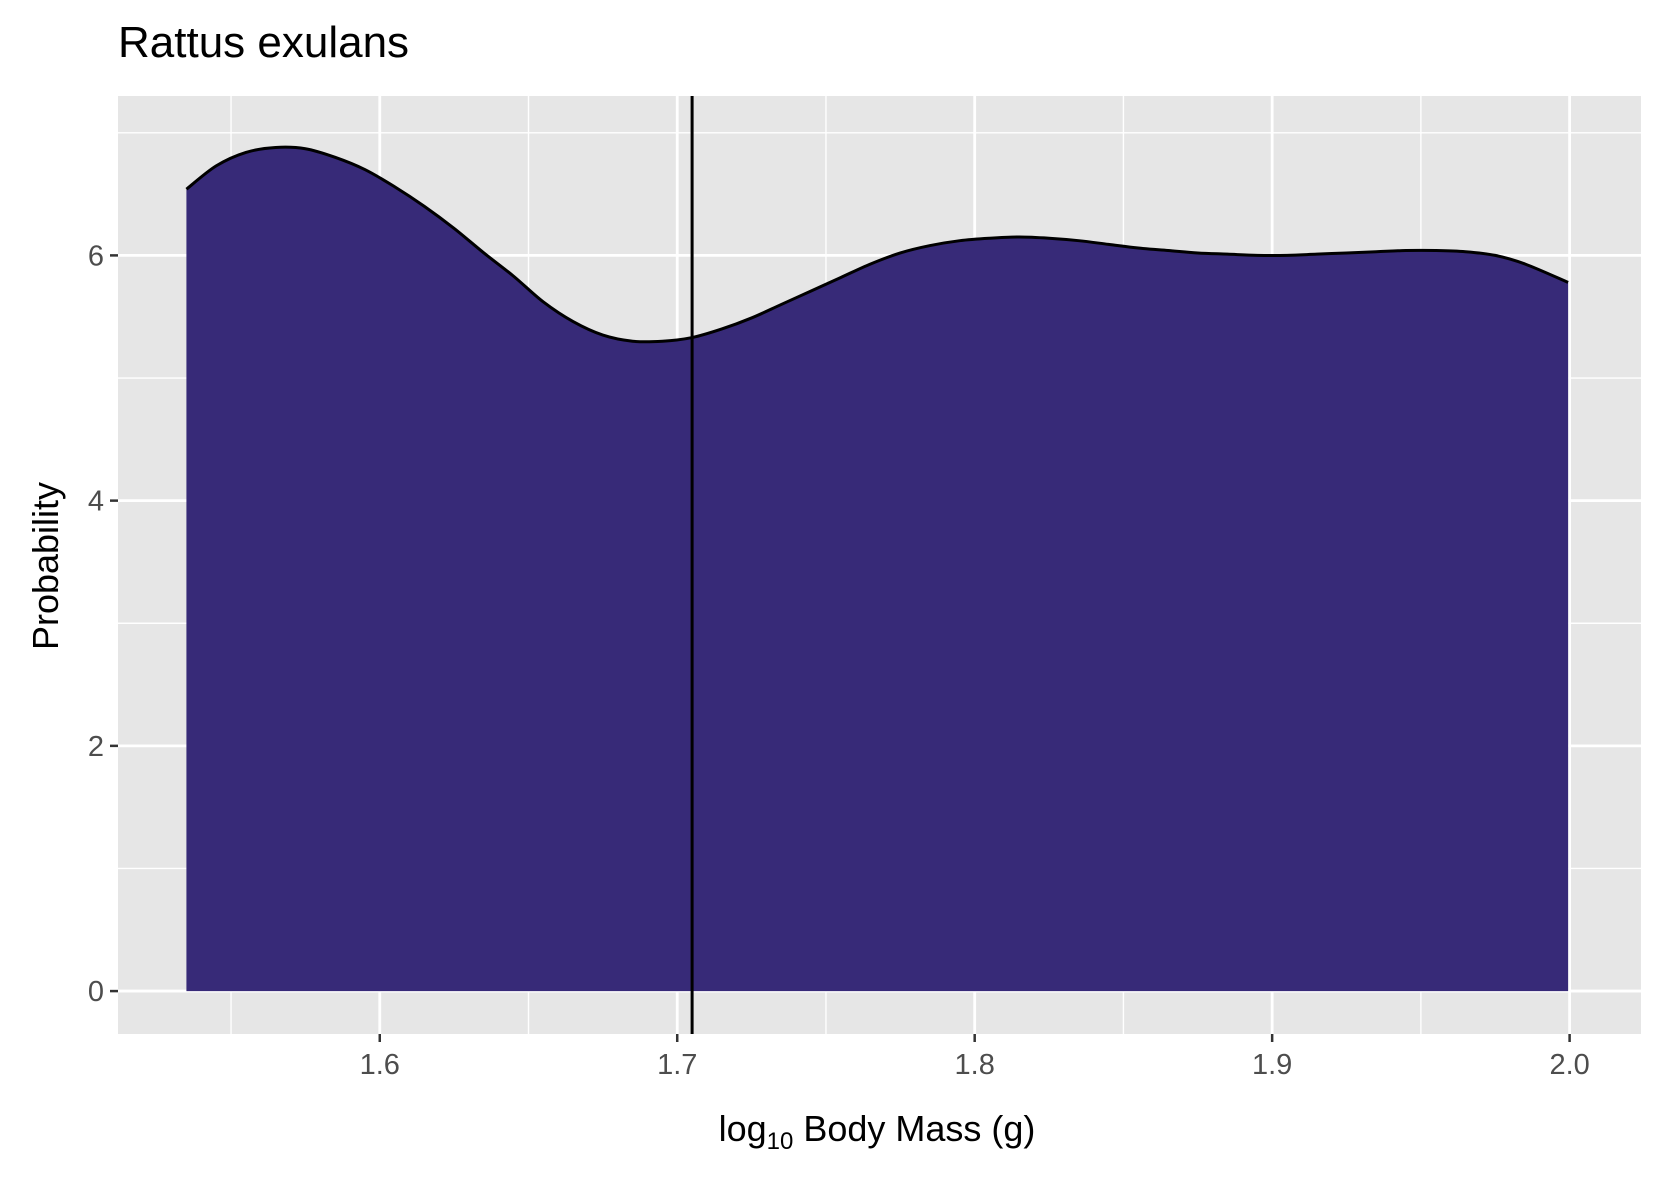  I want to click on y-tick-label: 0, so click(96, 992).